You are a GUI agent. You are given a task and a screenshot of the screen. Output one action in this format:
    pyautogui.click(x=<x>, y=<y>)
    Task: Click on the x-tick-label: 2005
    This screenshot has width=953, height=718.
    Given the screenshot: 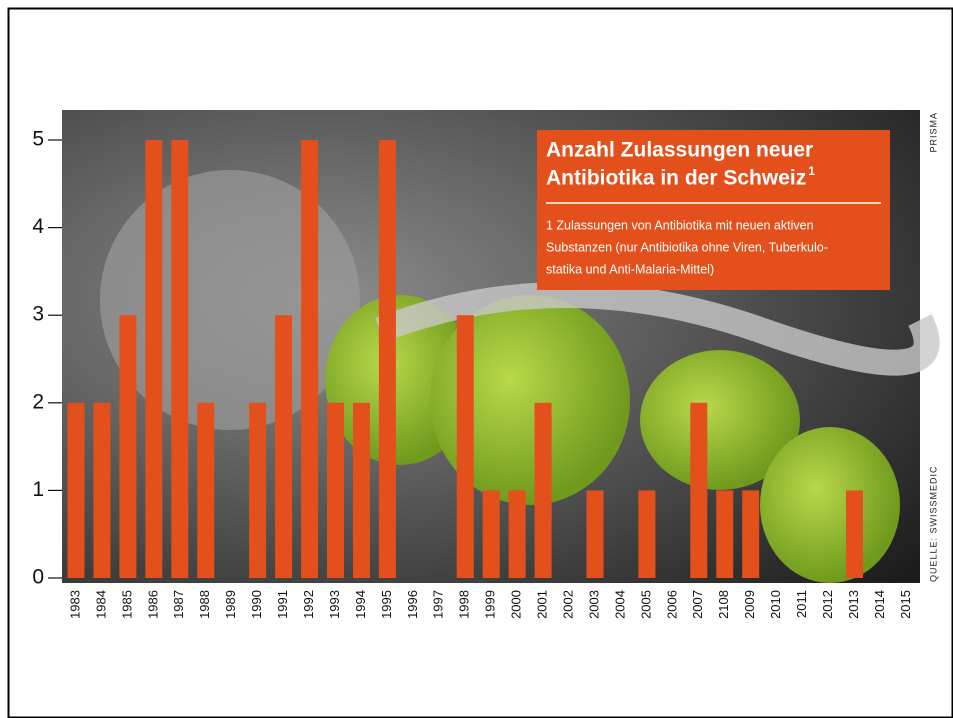 What is the action you would take?
    pyautogui.click(x=645, y=604)
    